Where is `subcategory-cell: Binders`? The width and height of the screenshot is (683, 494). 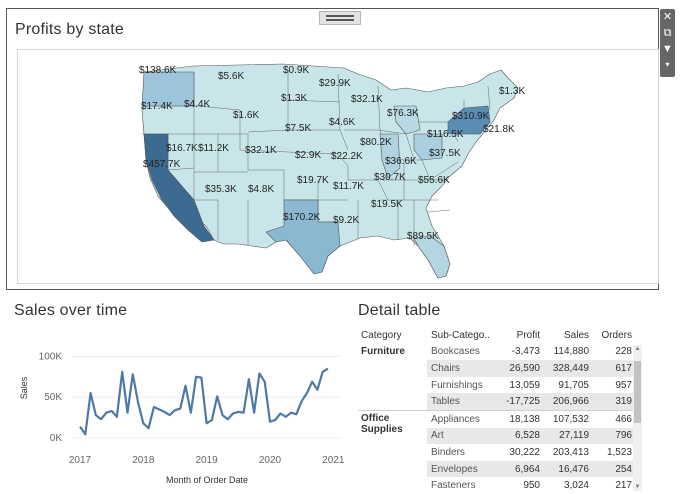 subcategory-cell: Binders is located at coordinates (448, 452).